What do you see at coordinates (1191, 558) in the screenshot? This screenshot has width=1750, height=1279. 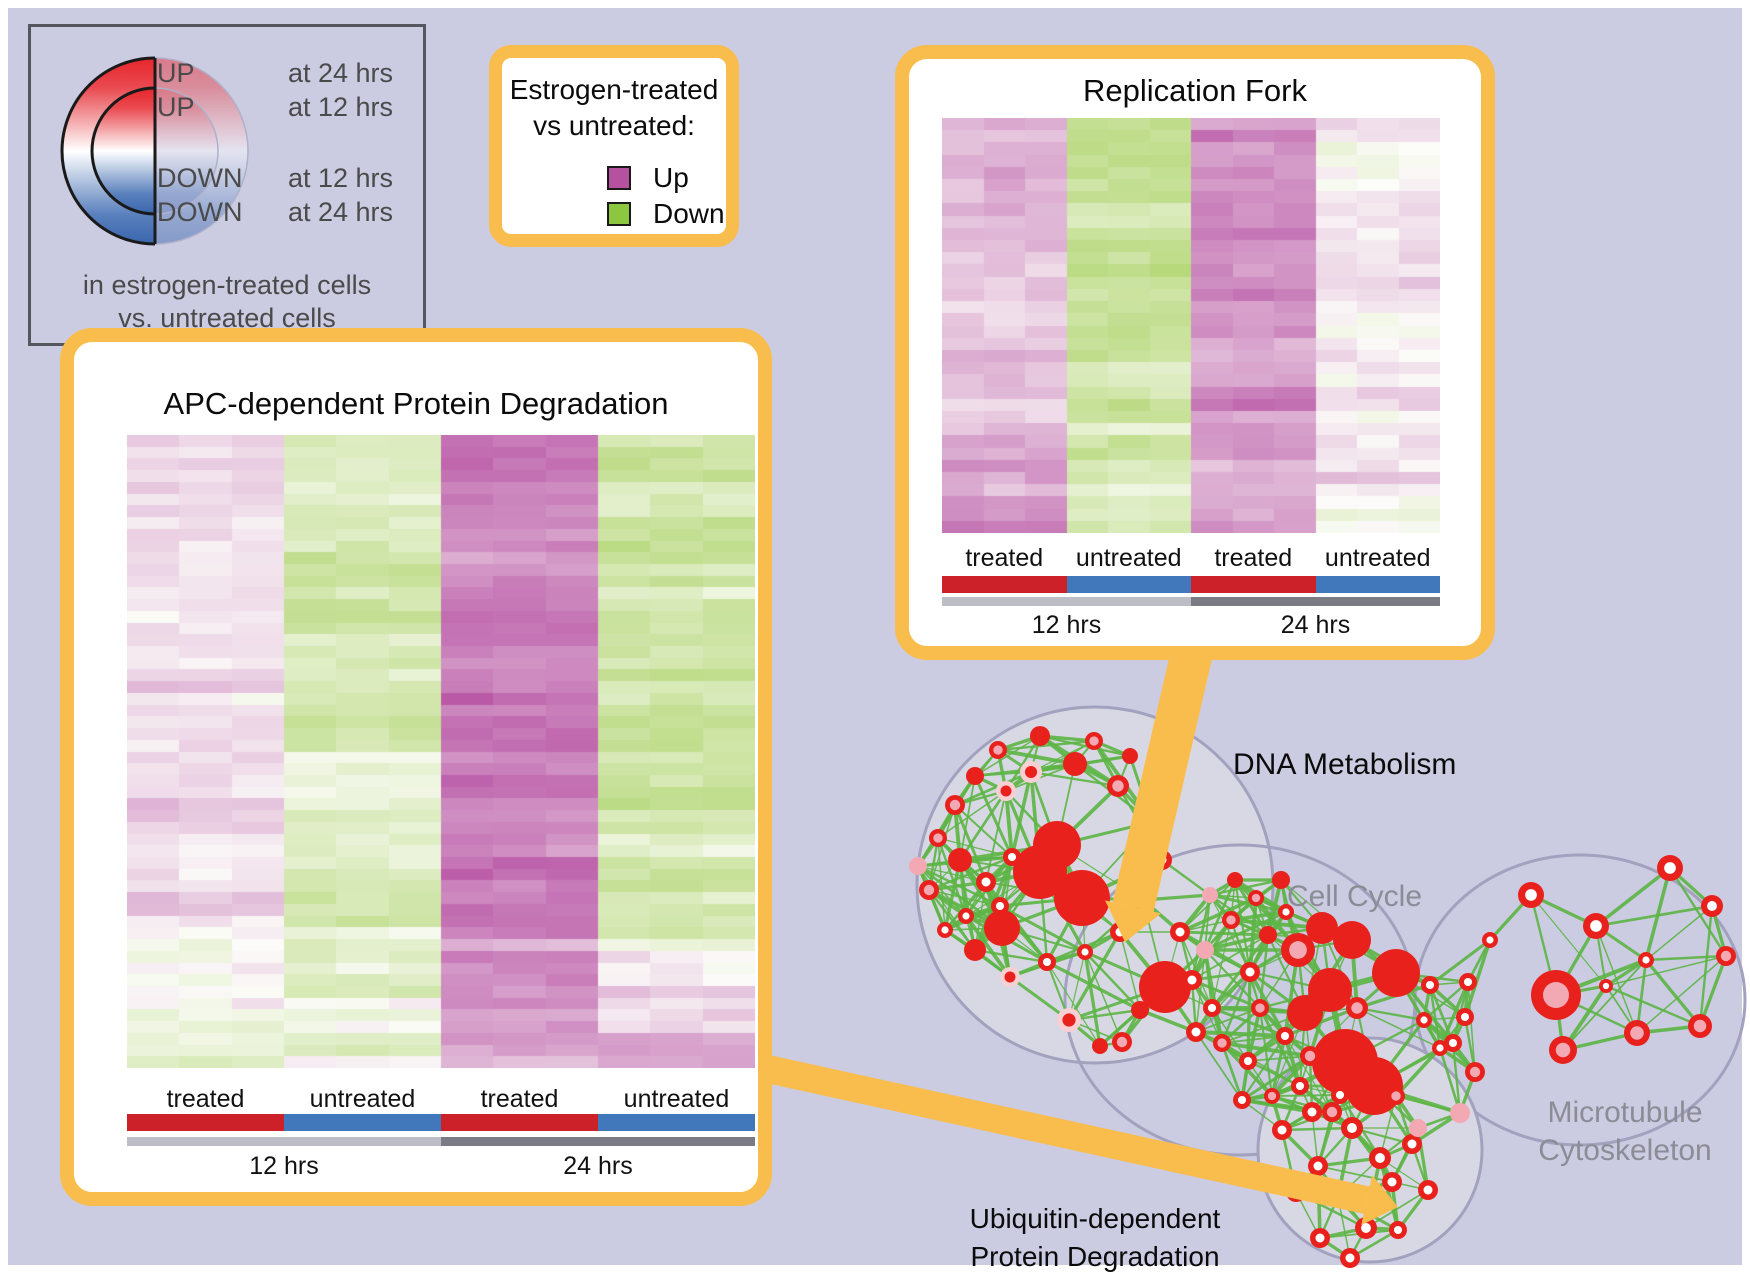 I see `rf-condition-labels: treated untreated treated untreated` at bounding box center [1191, 558].